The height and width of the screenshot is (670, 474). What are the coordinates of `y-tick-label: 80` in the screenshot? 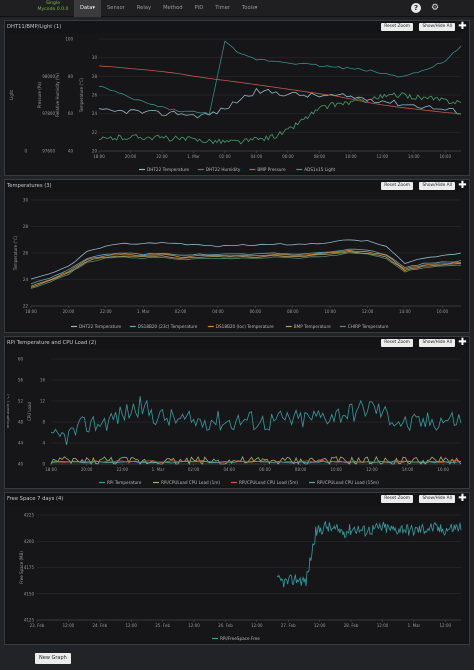 It's located at (71, 76).